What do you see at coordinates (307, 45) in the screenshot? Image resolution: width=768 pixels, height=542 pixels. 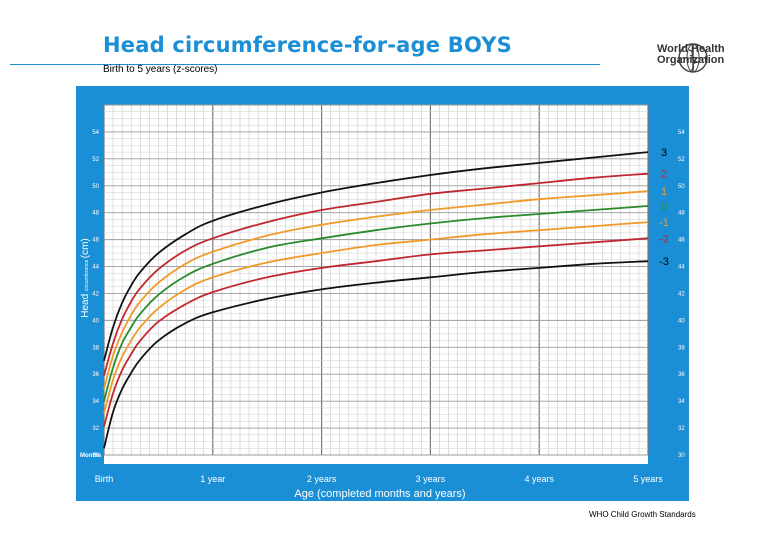 I see `chart-title: Head circumference-for-age BOYS` at bounding box center [307, 45].